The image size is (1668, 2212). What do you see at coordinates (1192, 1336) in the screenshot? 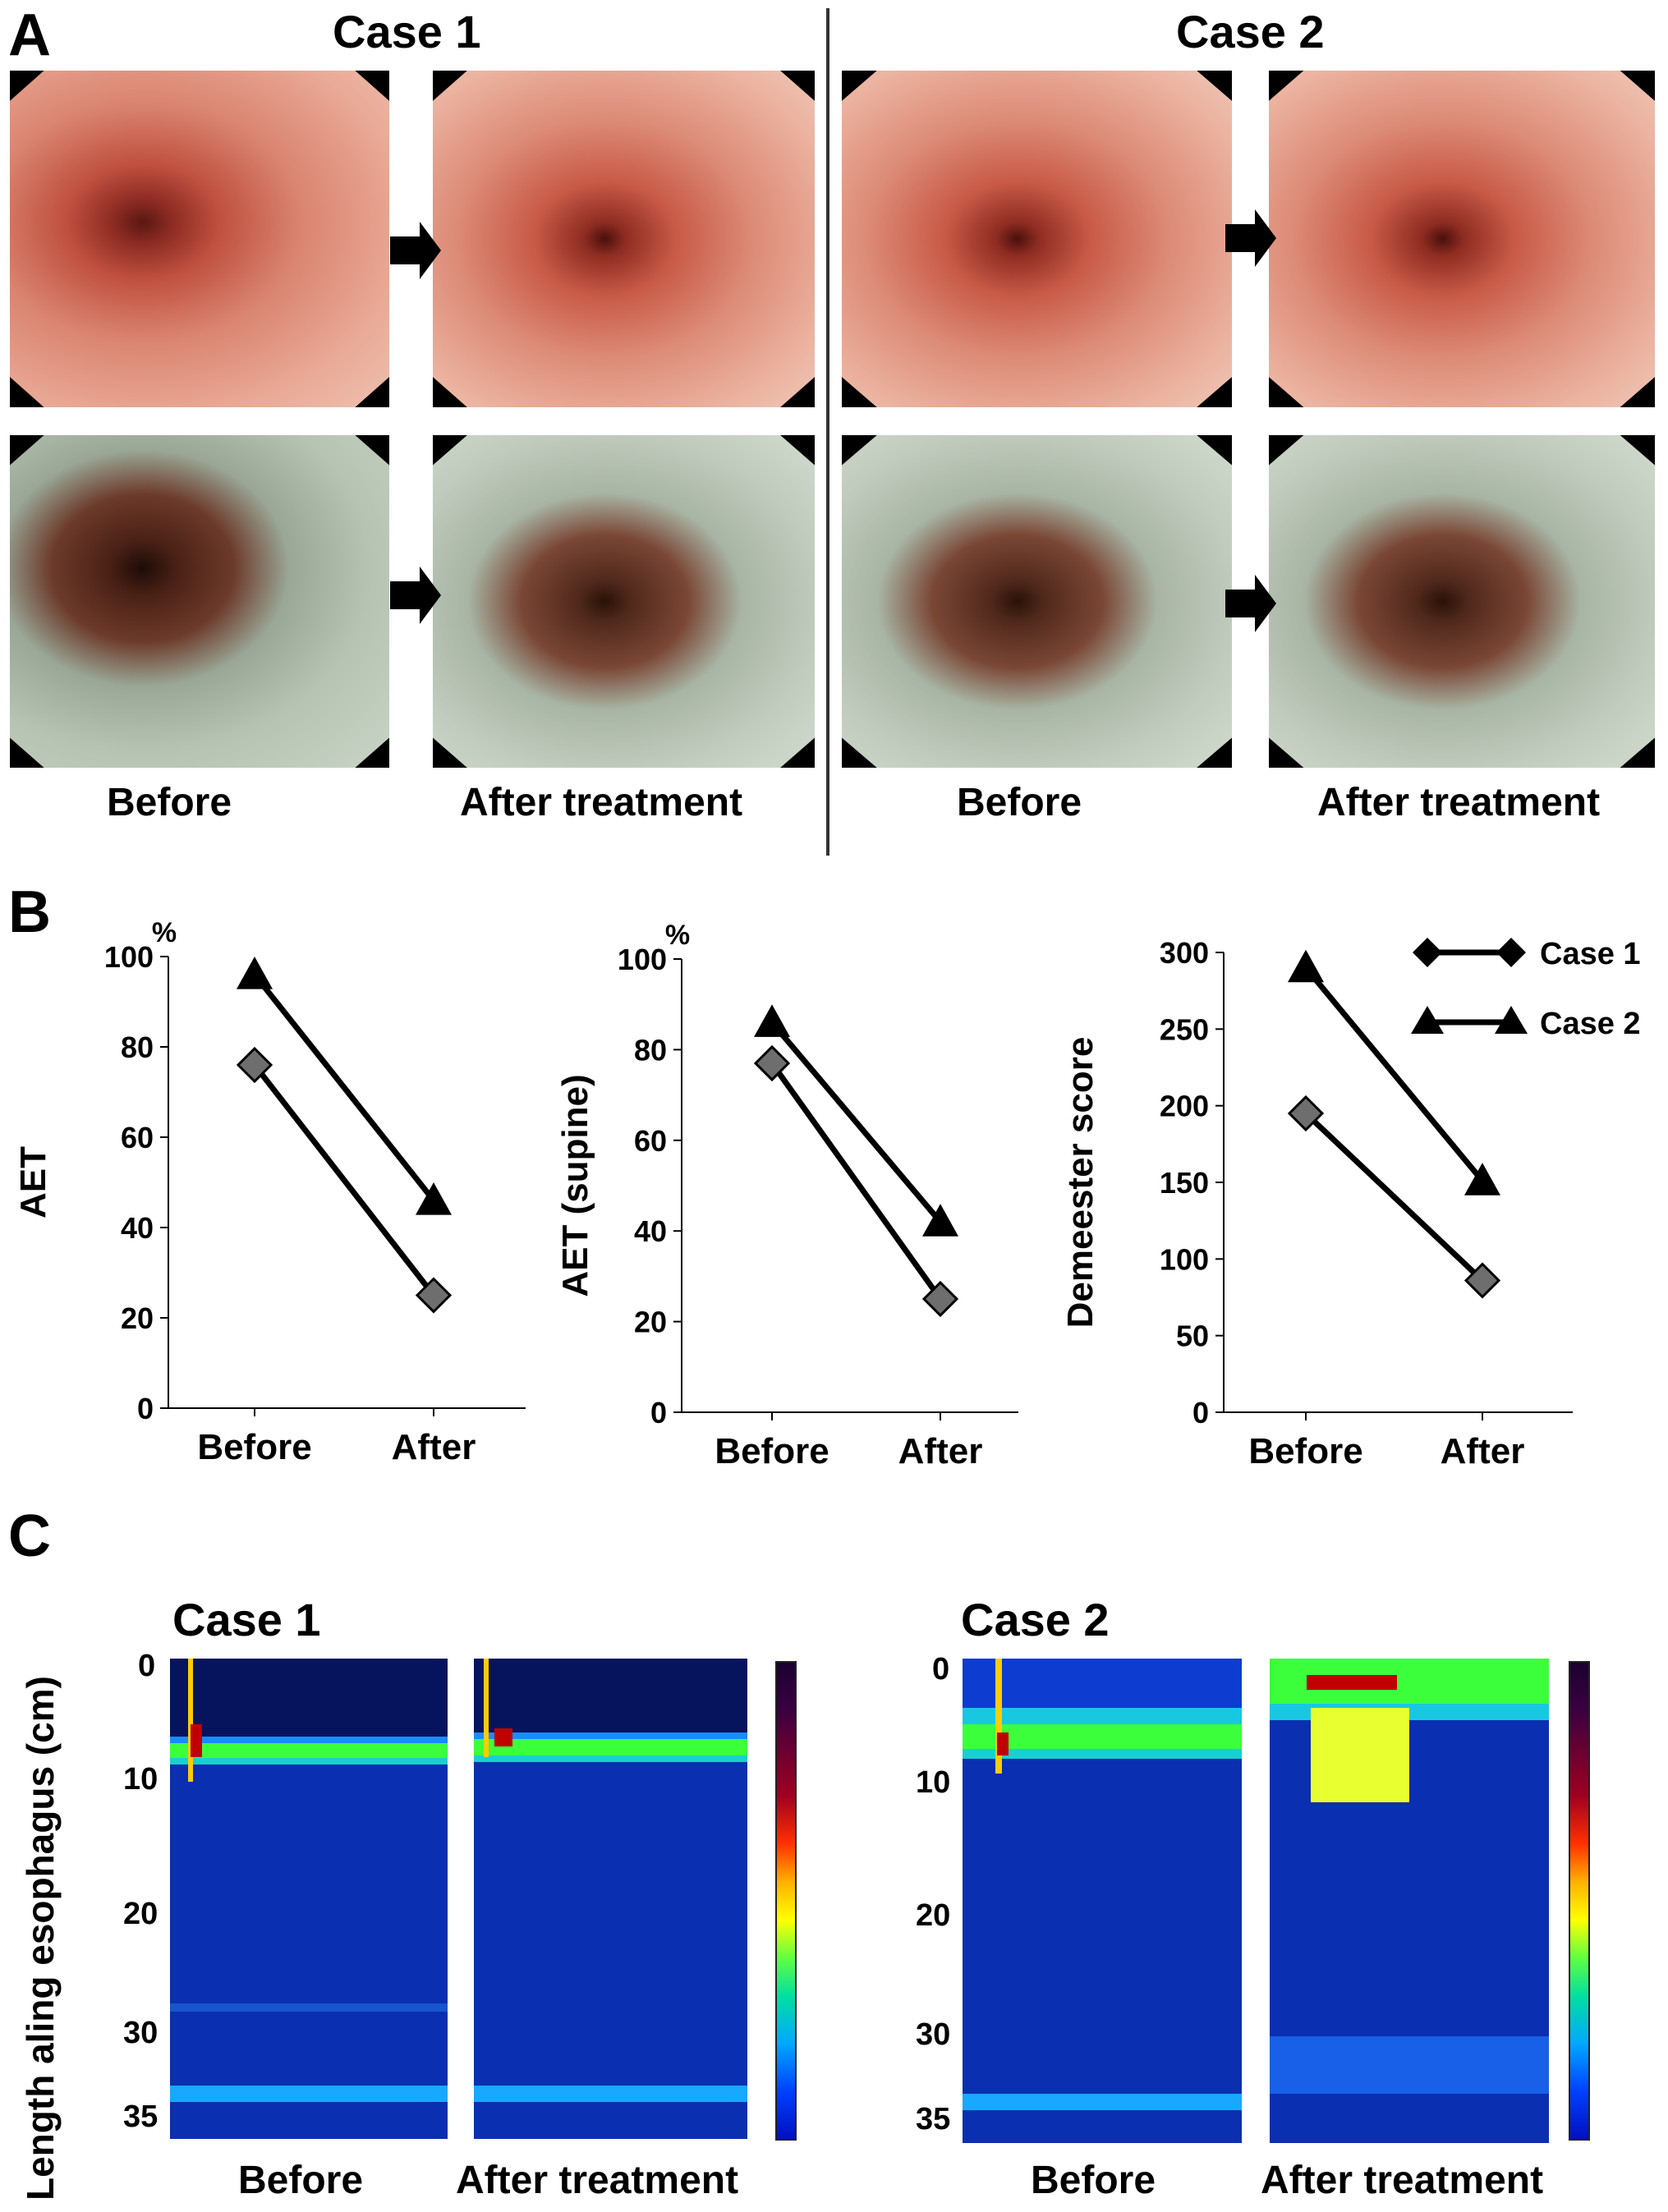
I see `y-tick-label: 50` at bounding box center [1192, 1336].